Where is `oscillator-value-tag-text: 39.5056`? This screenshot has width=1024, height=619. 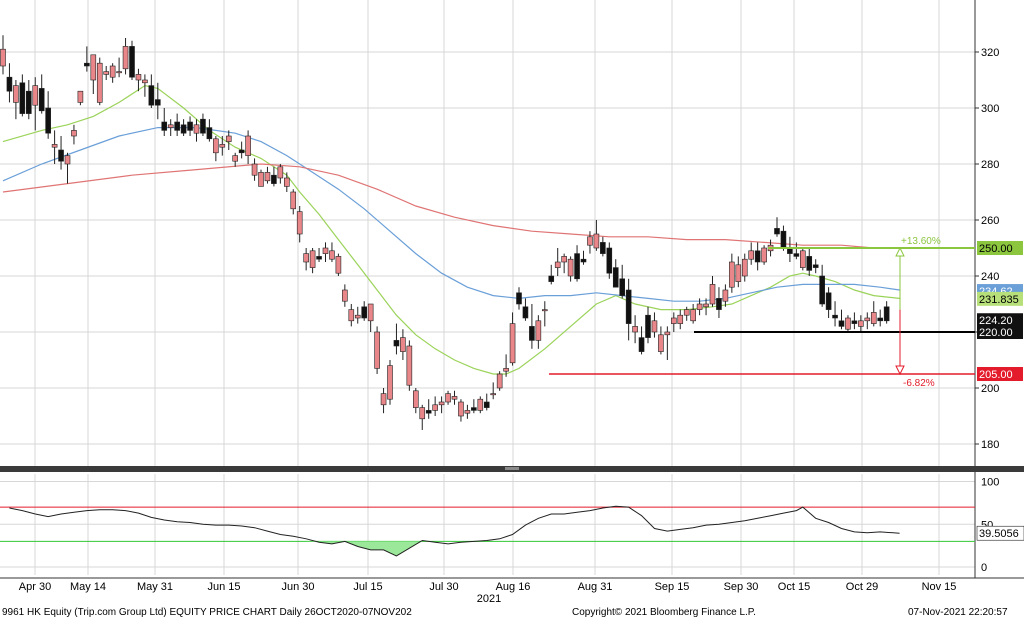
oscillator-value-tag-text: 39.5056 is located at coordinates (999, 534).